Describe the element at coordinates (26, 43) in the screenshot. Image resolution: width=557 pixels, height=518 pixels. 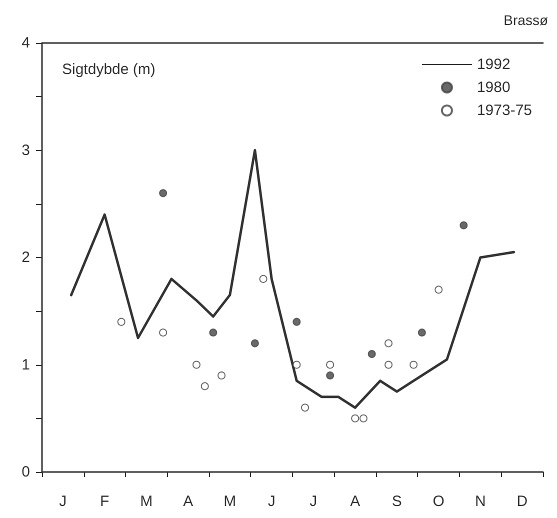
I see `y-tick-label: 4` at that location.